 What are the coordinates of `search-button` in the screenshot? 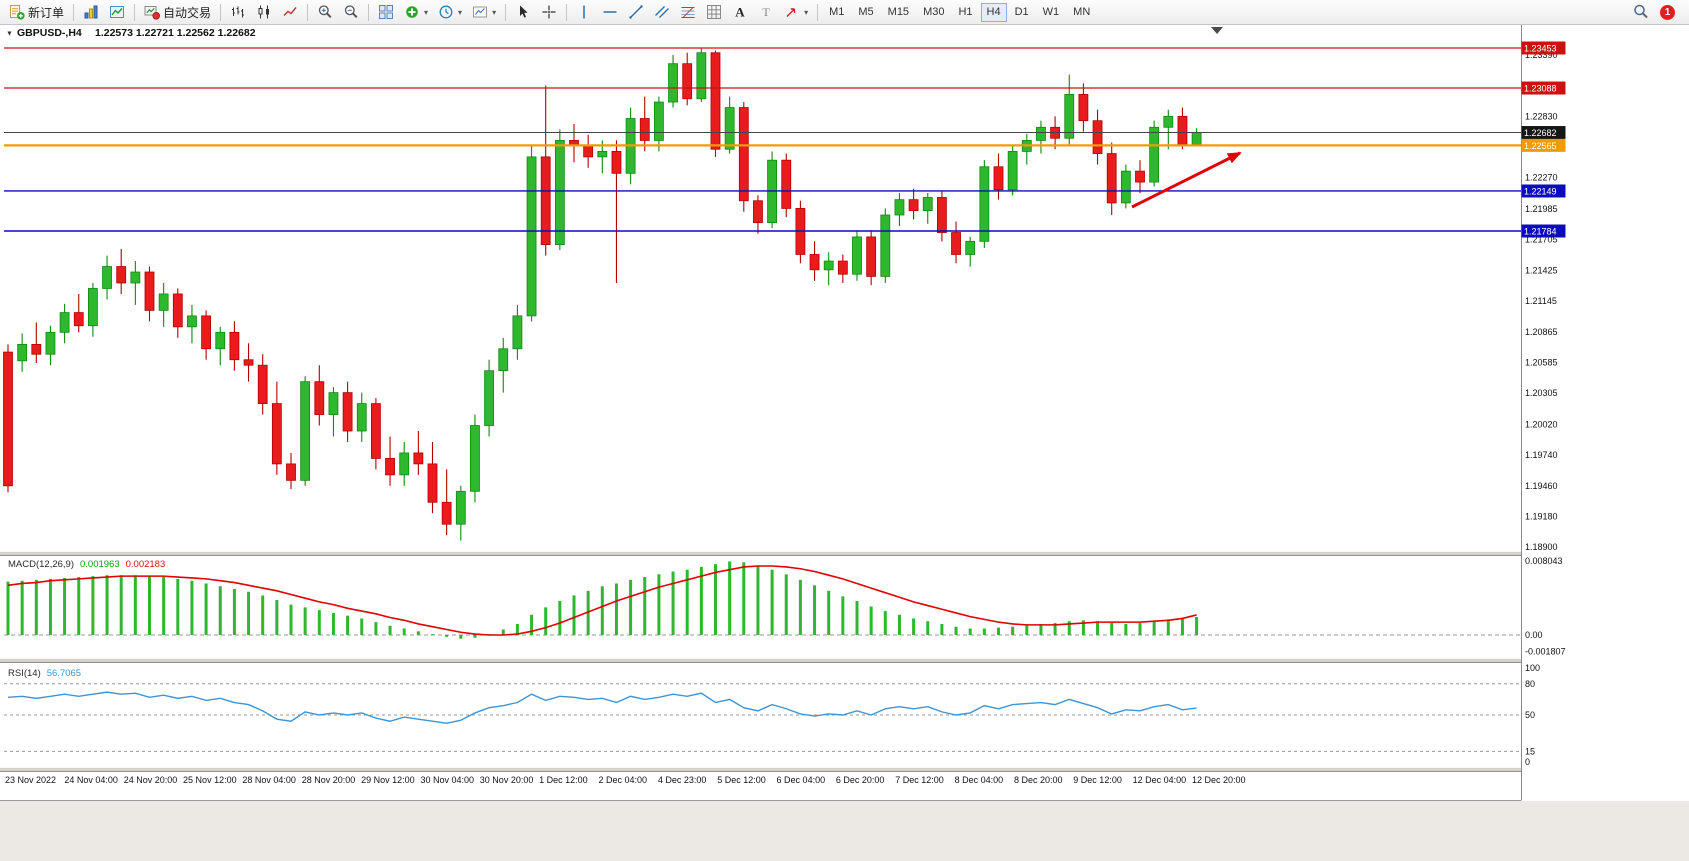 It's located at (1641, 12).